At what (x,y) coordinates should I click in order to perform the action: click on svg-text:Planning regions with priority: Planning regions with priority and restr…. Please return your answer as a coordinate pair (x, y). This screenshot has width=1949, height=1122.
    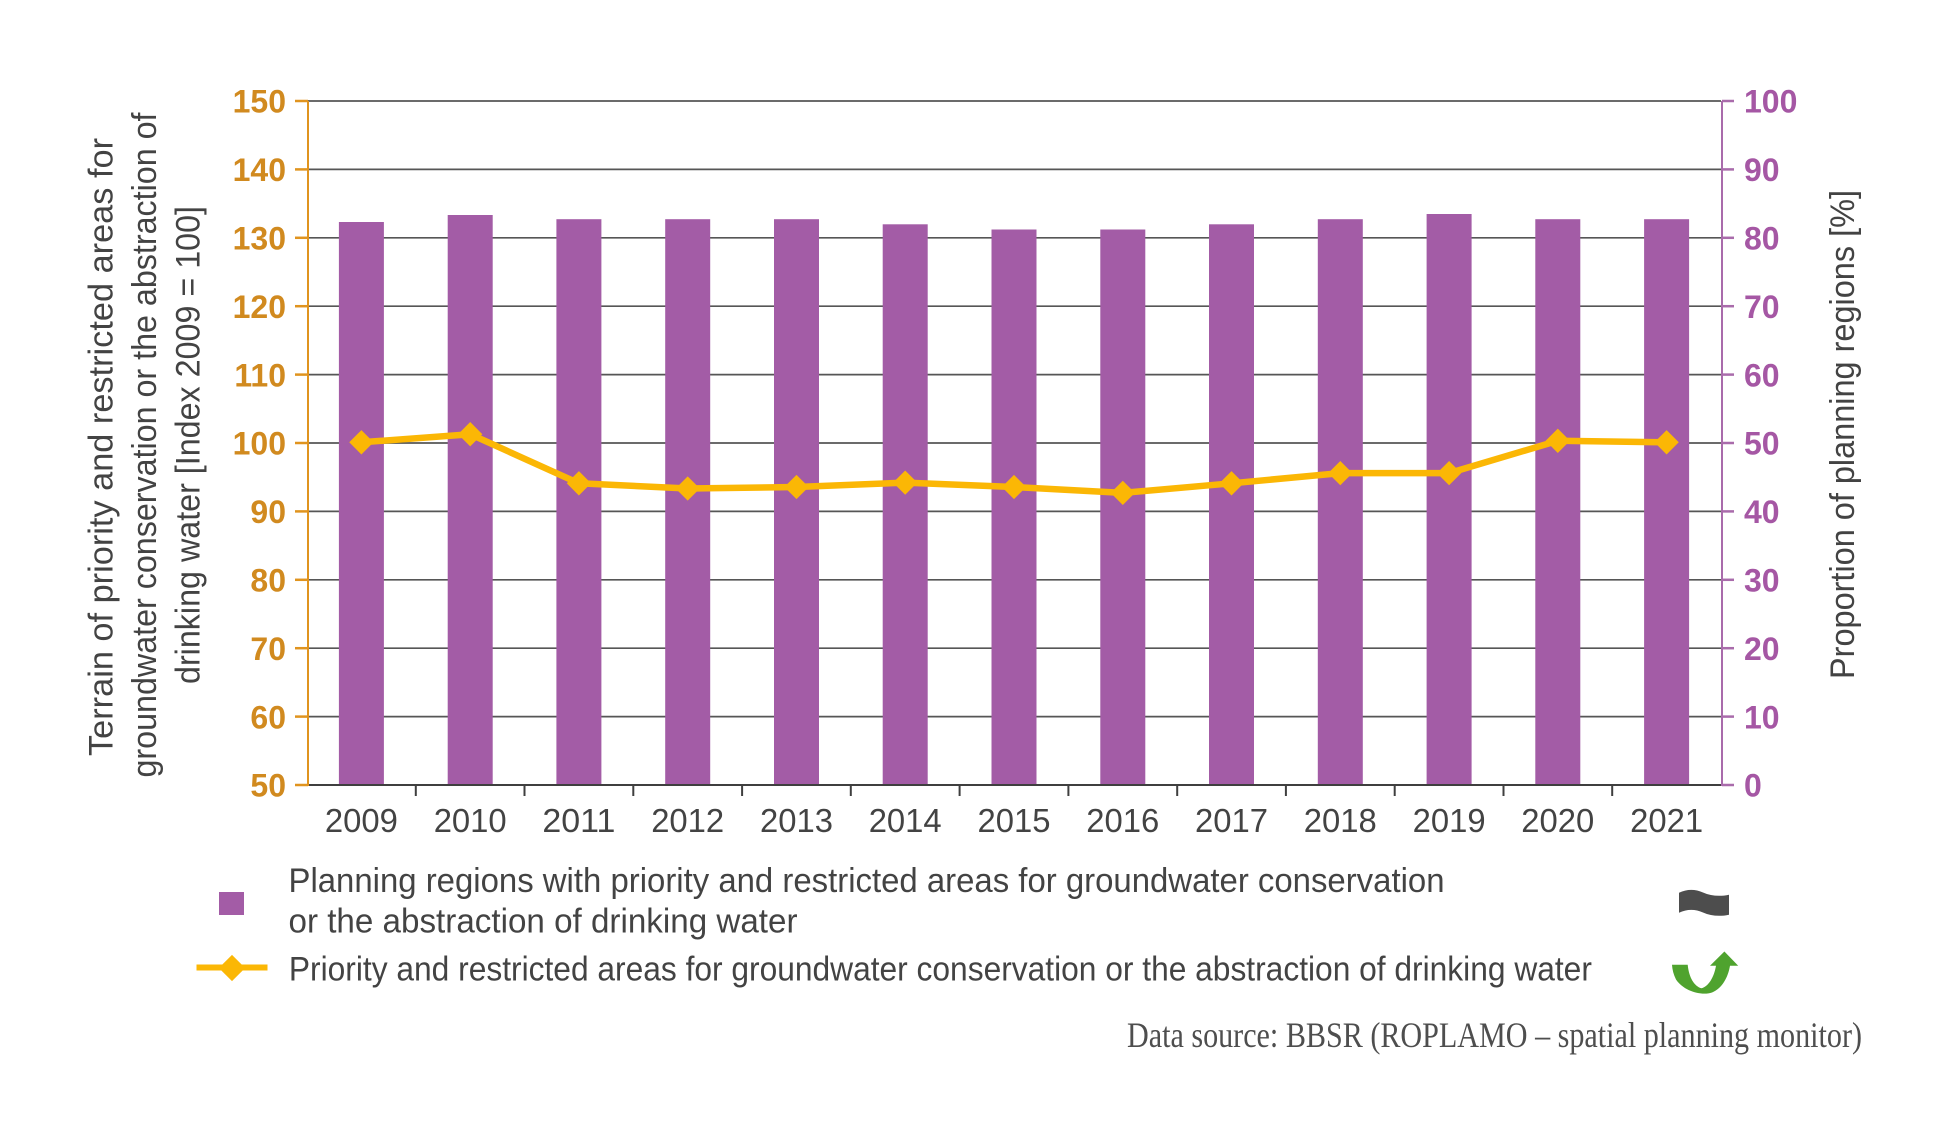
    Looking at the image, I should click on (867, 881).